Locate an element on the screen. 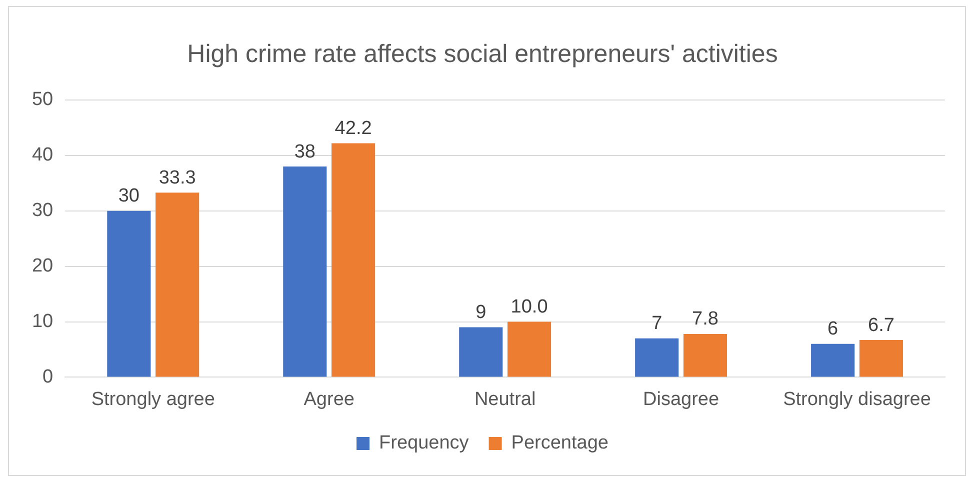 This screenshot has width=969, height=479. x-tick-label: Neutral is located at coordinates (505, 399).